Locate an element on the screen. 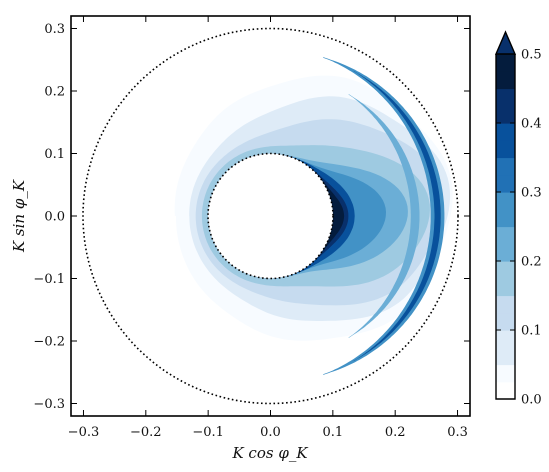 The width and height of the screenshot is (549, 472). colorbar-tick-label: 0.2 is located at coordinates (531, 262).